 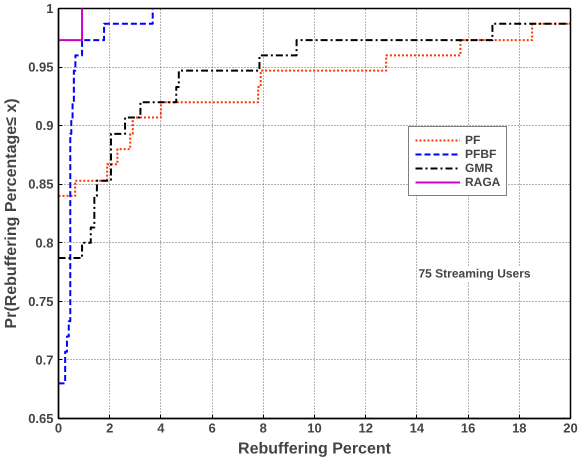 I want to click on y-tick-label: 1, so click(x=50, y=8).